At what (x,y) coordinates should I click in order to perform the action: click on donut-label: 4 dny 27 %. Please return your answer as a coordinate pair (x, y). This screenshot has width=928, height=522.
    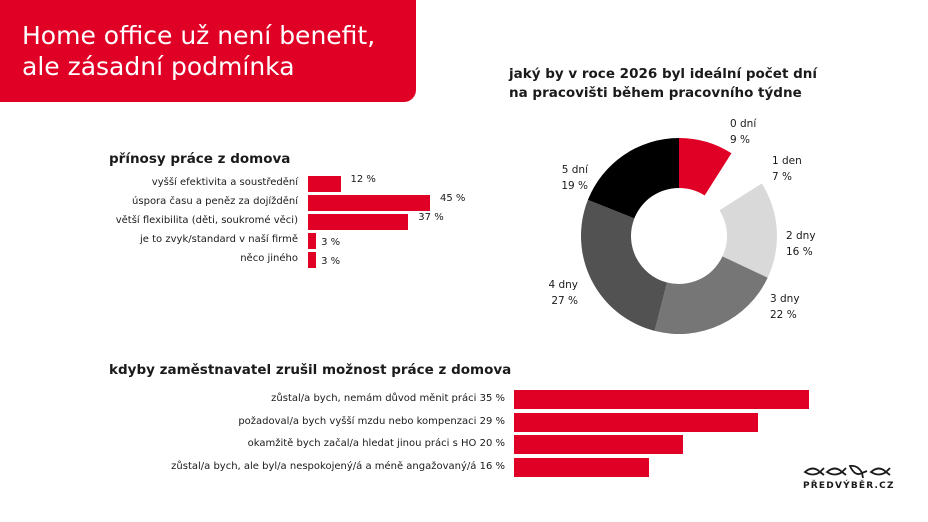
    Looking at the image, I should click on (553, 293).